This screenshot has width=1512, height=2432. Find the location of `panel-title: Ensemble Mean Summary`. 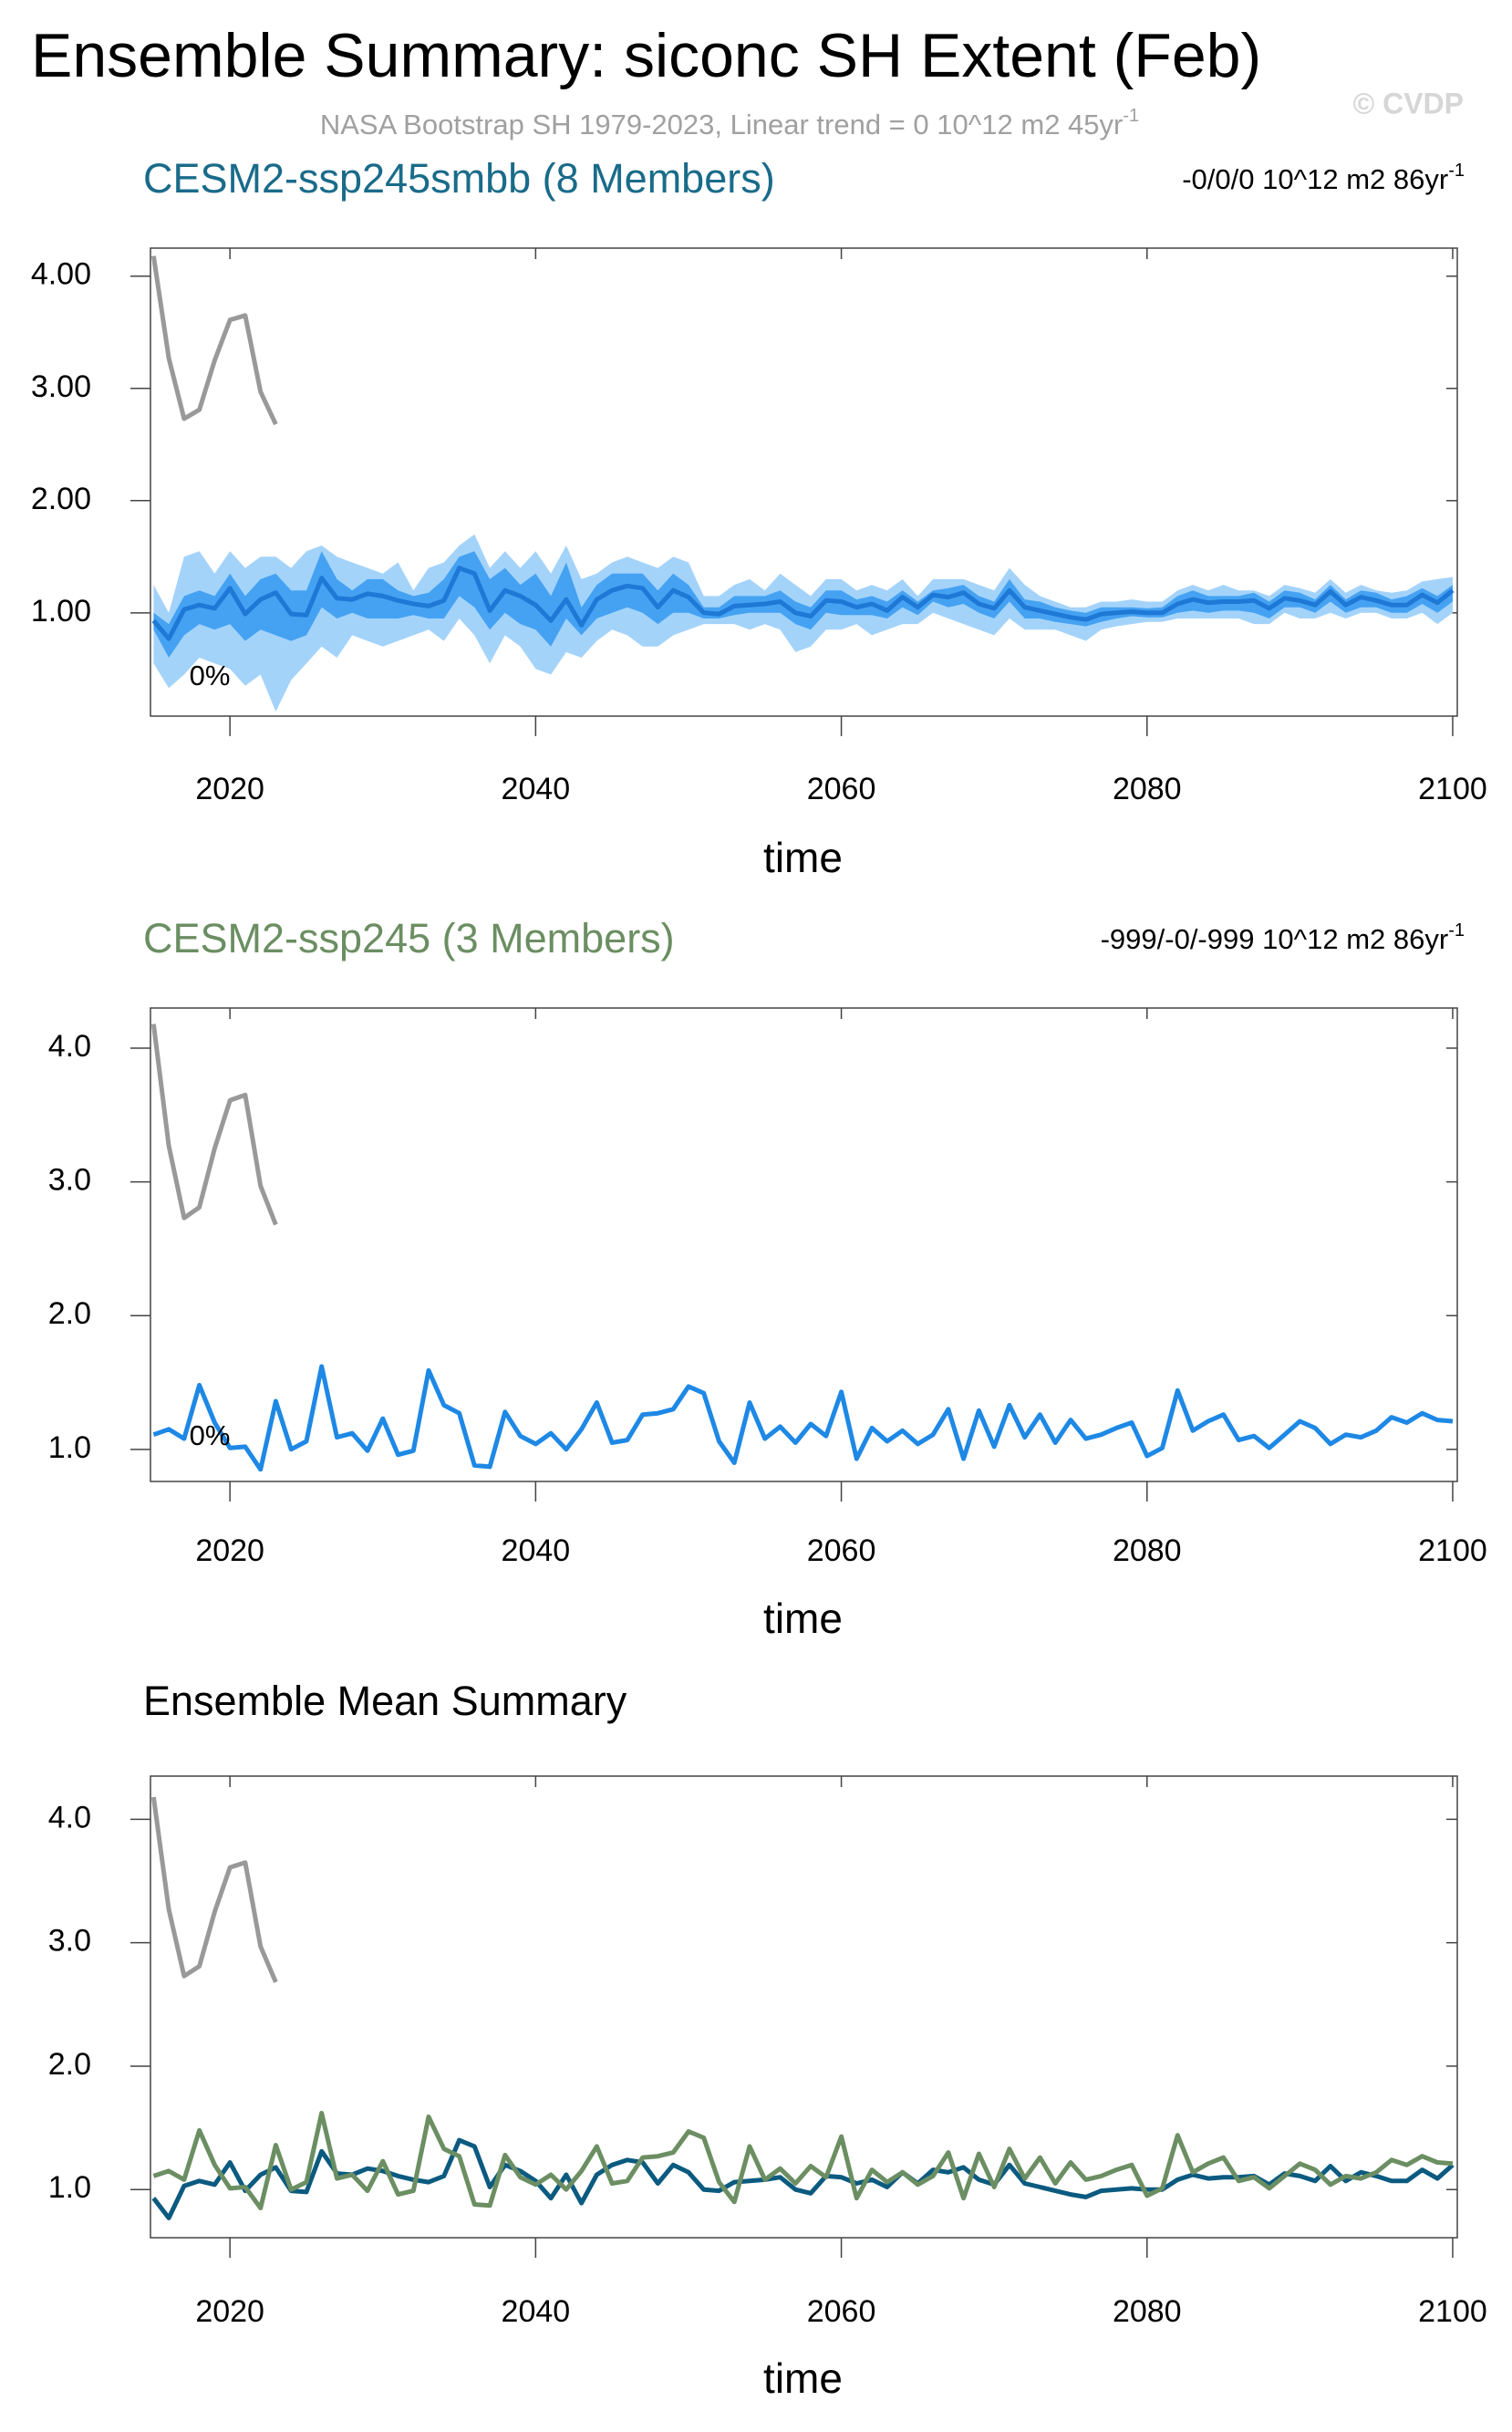

panel-title: Ensemble Mean Summary is located at coordinates (385, 1701).